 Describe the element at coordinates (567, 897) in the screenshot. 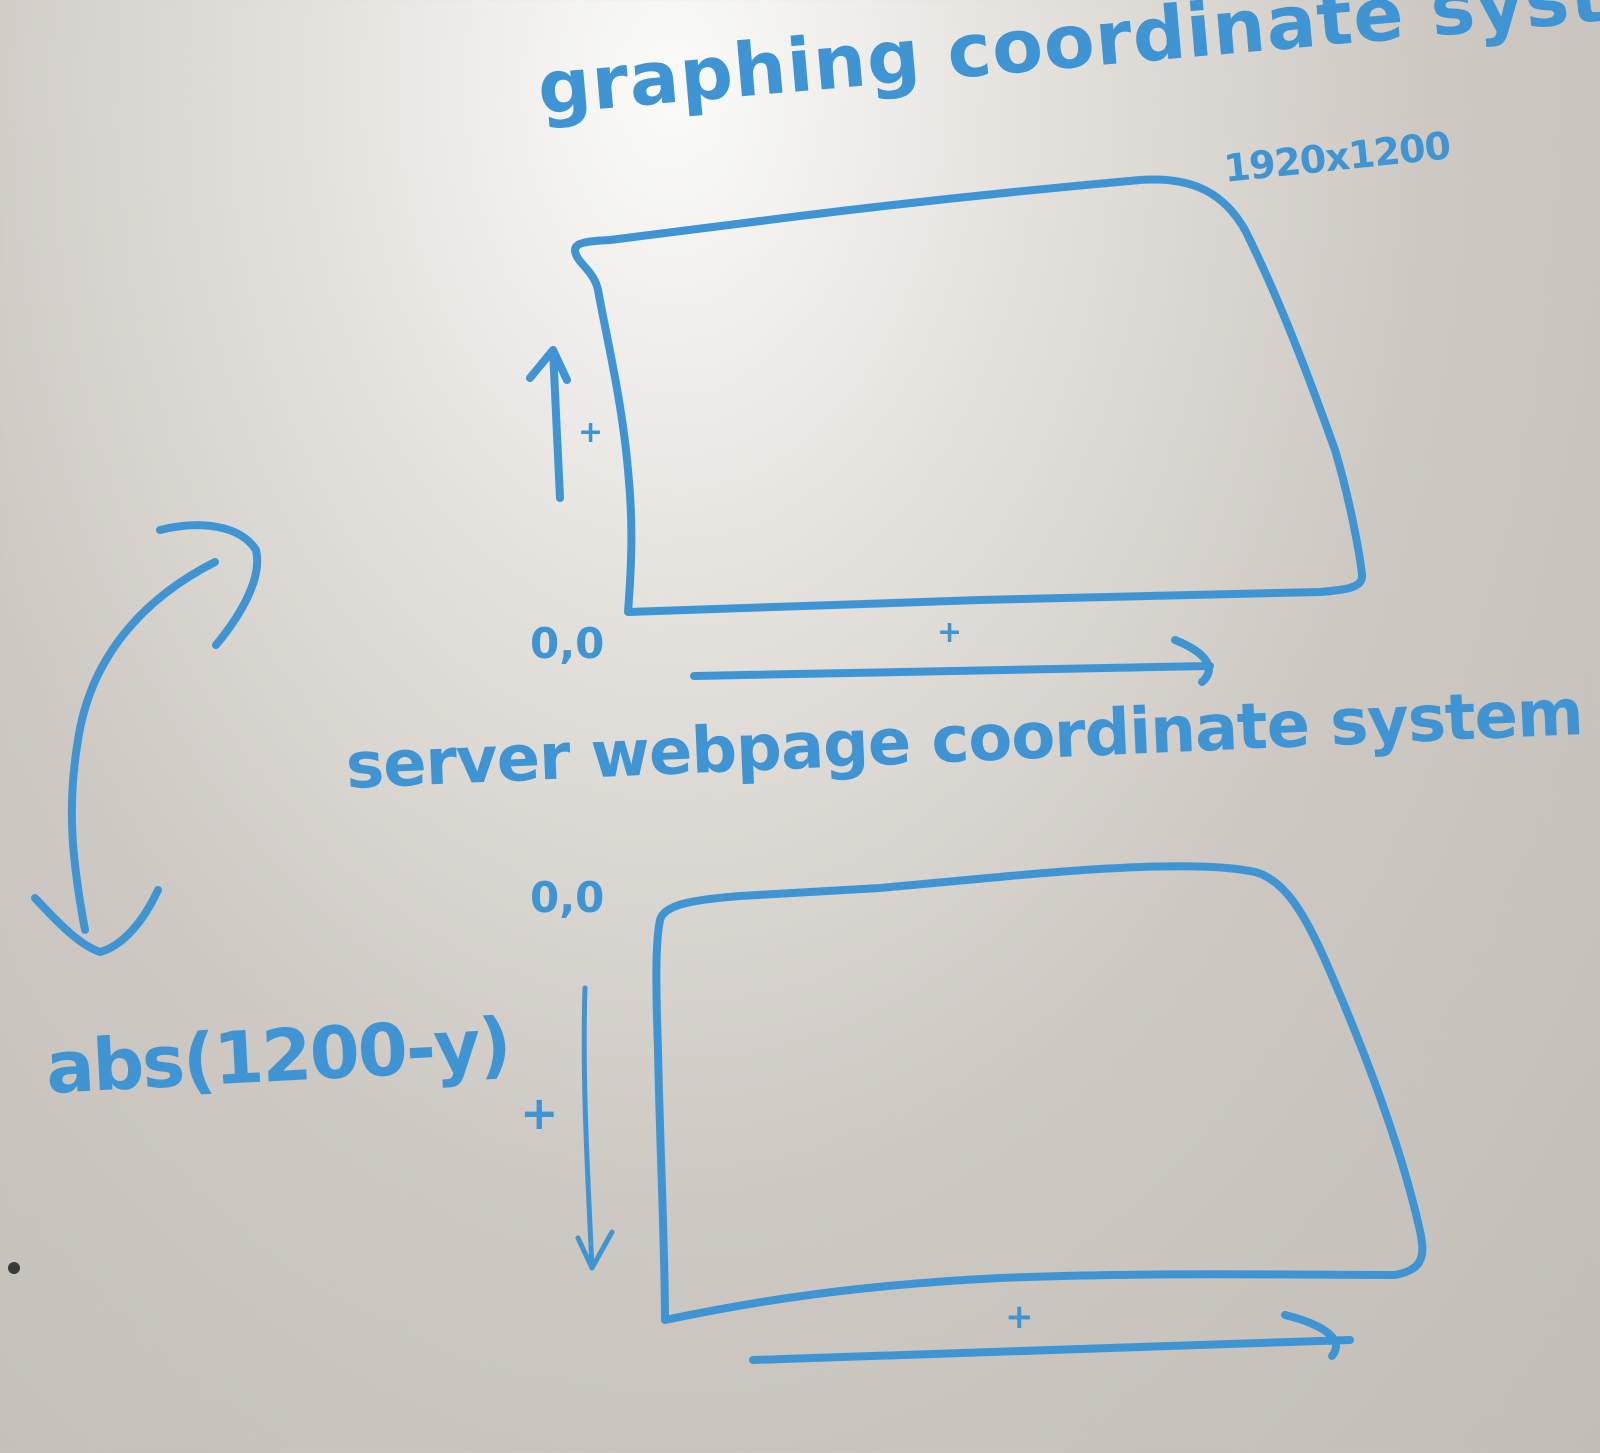

I see `webpage-origin-label: 0,0` at that location.